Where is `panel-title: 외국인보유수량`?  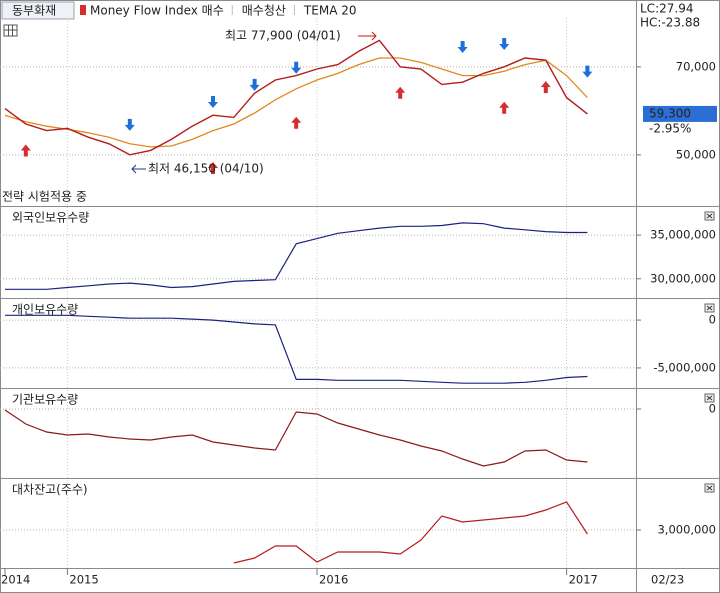 panel-title: 외국인보유수량 is located at coordinates (50, 218).